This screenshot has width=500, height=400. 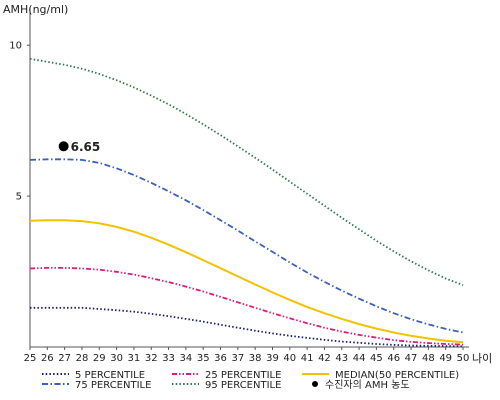 What do you see at coordinates (47, 358) in the screenshot?
I see `x-tick-label: 26` at bounding box center [47, 358].